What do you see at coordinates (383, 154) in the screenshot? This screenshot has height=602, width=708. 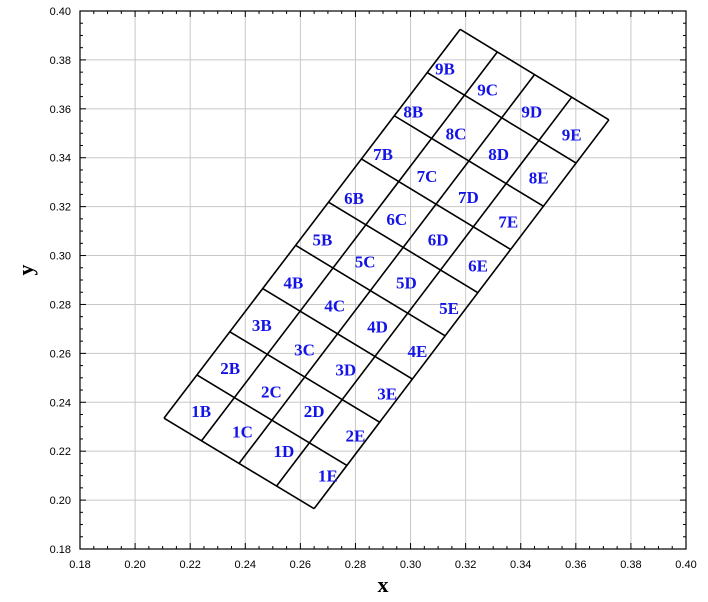 I see `cell-label-7b: 7B` at bounding box center [383, 154].